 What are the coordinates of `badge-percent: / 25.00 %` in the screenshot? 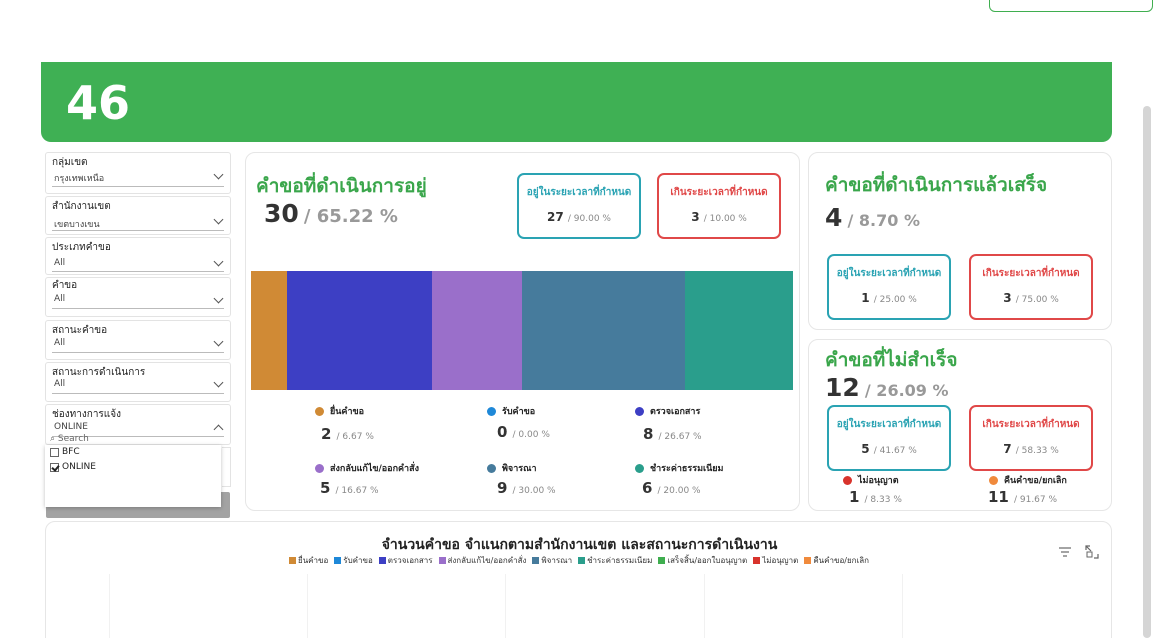 It's located at (895, 300).